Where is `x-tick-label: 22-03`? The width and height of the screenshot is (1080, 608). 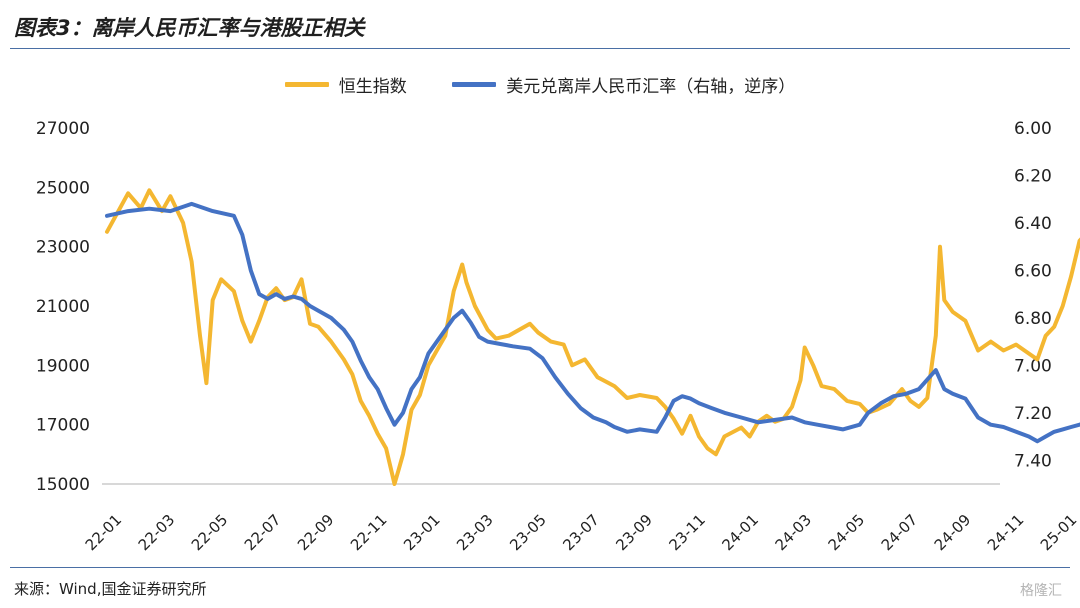
x-tick-label: 22-03 is located at coordinates (157, 533).